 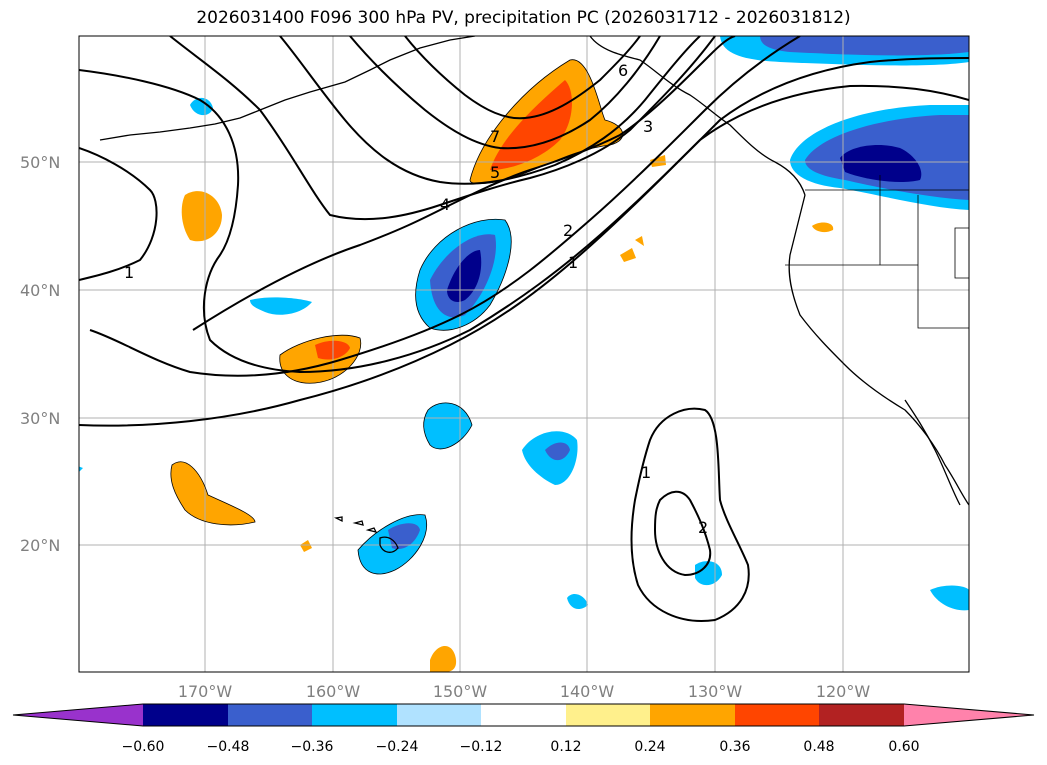 What do you see at coordinates (734, 747) in the screenshot?
I see `svg-text: 0.36` at bounding box center [734, 747].